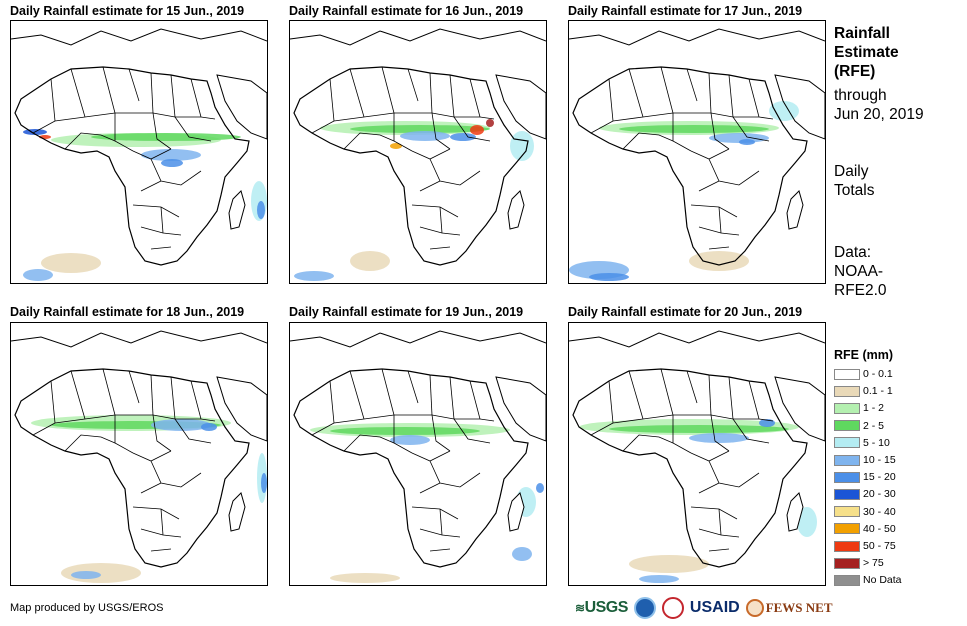 Image resolution: width=967 pixels, height=626 pixels. I want to click on legend-item: 50 - 75, so click(865, 546).